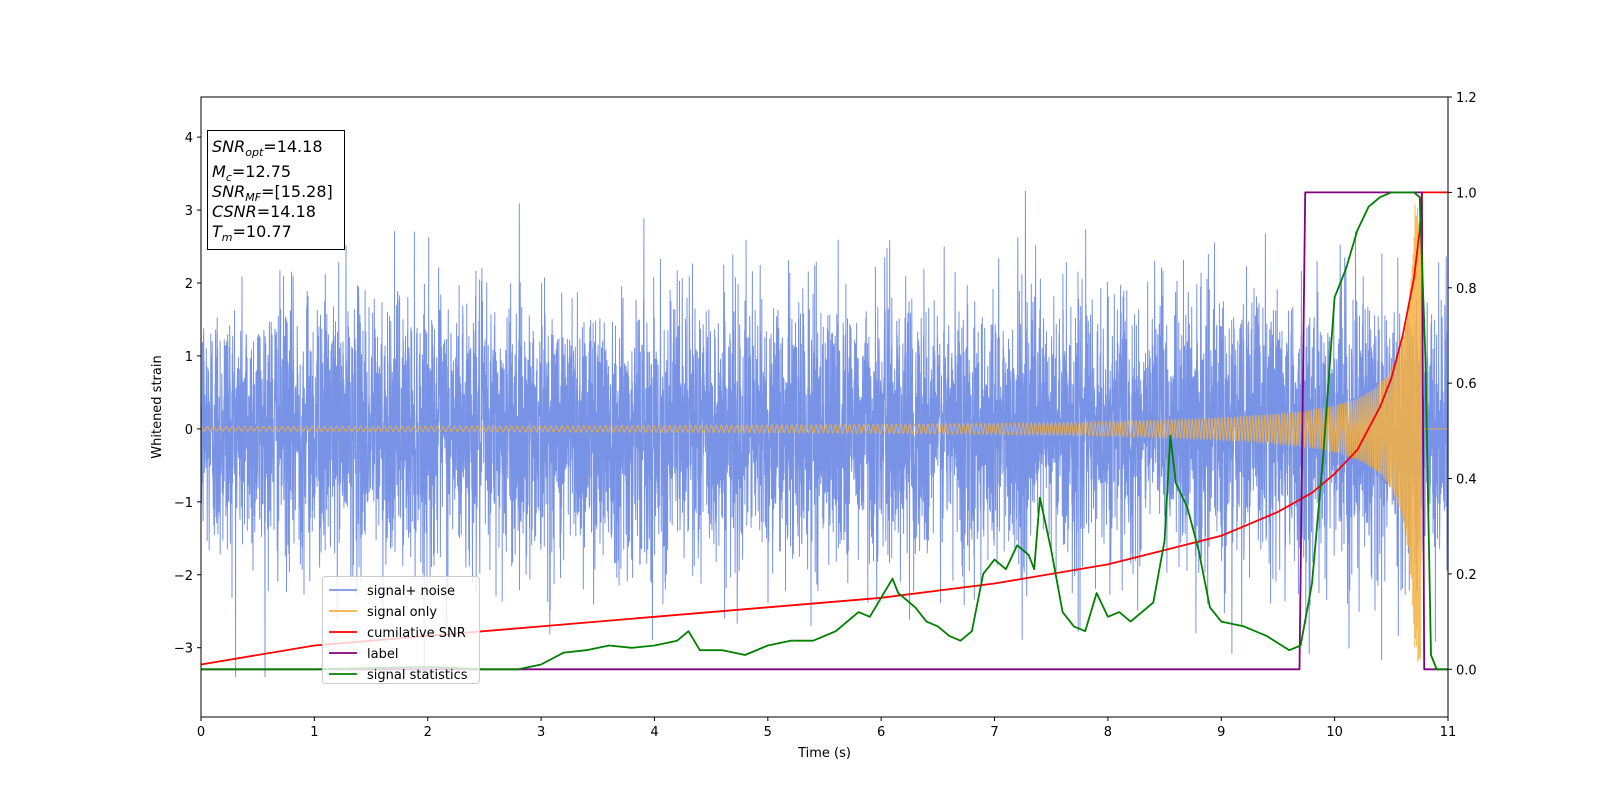 The height and width of the screenshot is (800, 1600). I want to click on x-tick-label: 4, so click(654, 732).